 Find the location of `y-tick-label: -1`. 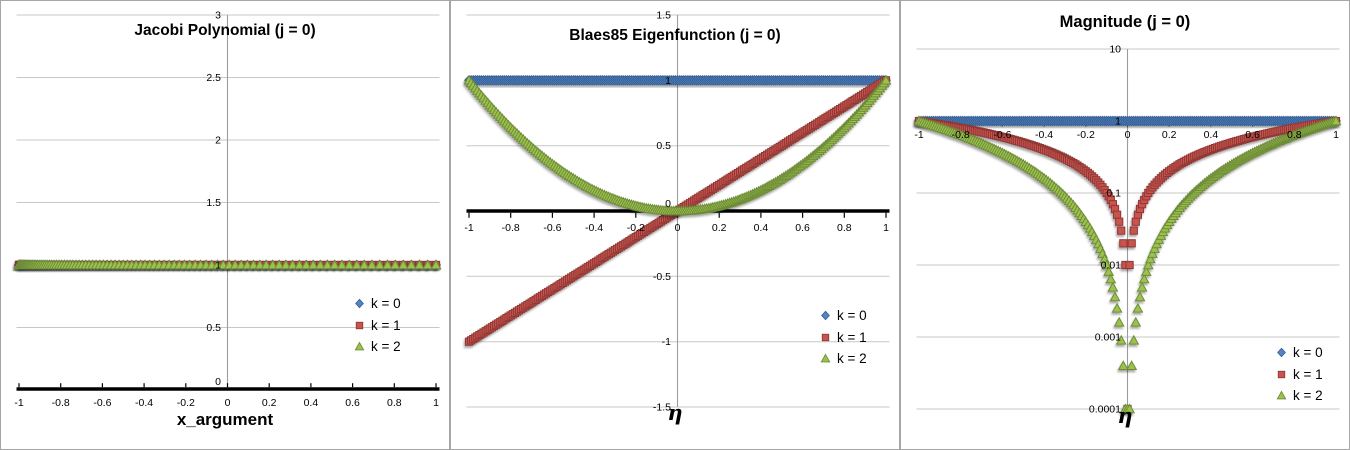

y-tick-label: -1 is located at coordinates (666, 342).